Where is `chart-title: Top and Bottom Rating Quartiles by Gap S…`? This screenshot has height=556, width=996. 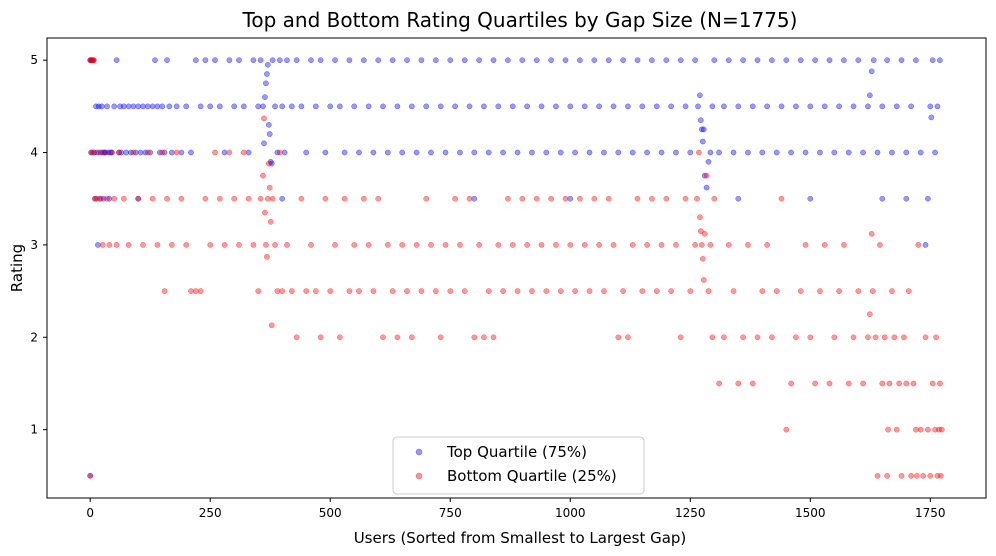
chart-title: Top and Bottom Rating Quartiles by Gap S… is located at coordinates (520, 20).